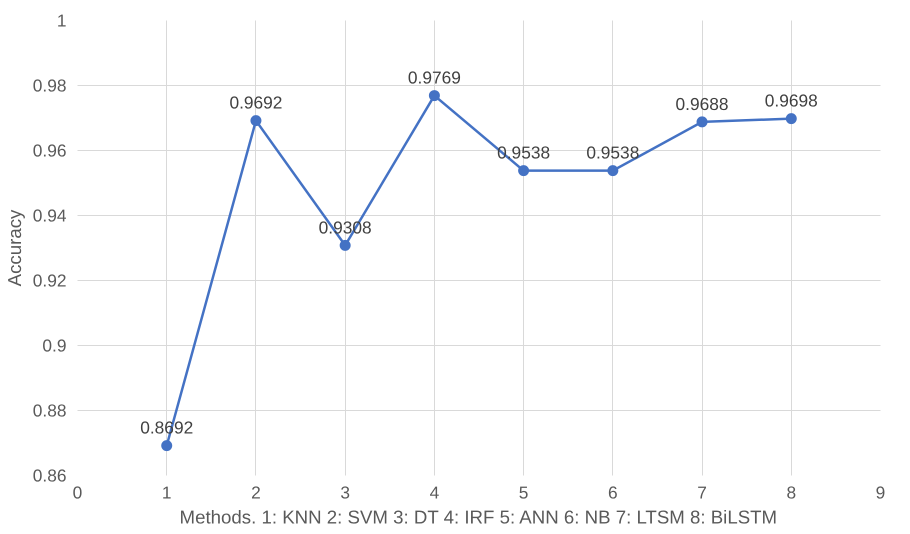  Describe the element at coordinates (791, 492) in the screenshot. I see `x-tick-label: 8` at that location.